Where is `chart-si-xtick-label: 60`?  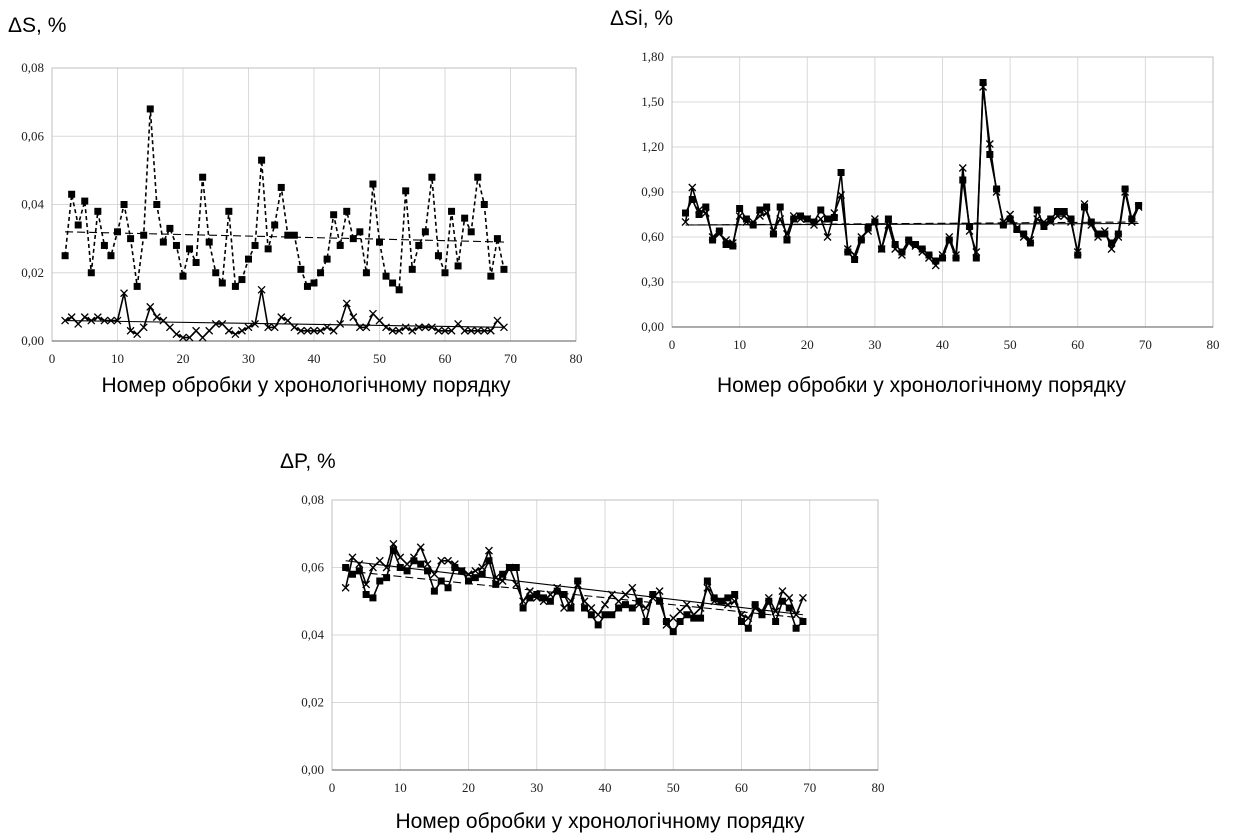 chart-si-xtick-label: 60 is located at coordinates (1077, 344).